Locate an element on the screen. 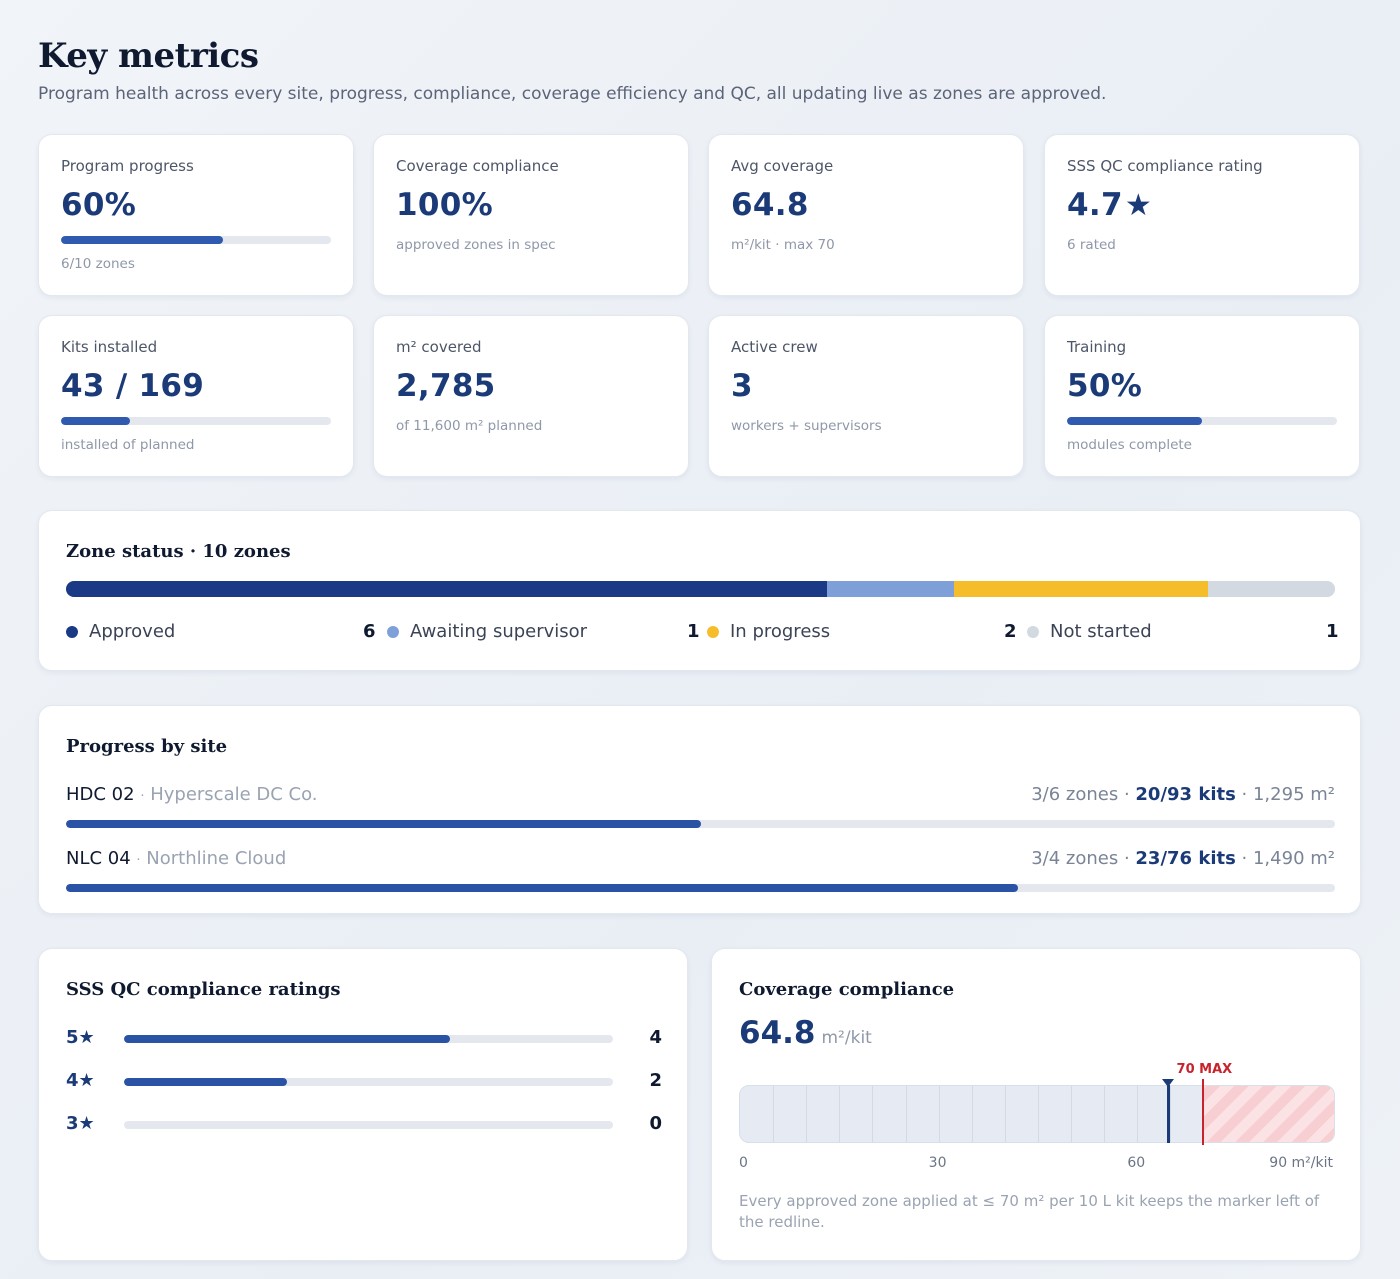 This screenshot has height=1279, width=1400. metric-card-program-progress: Program progress 60% 6/10 zones is located at coordinates (196, 215).